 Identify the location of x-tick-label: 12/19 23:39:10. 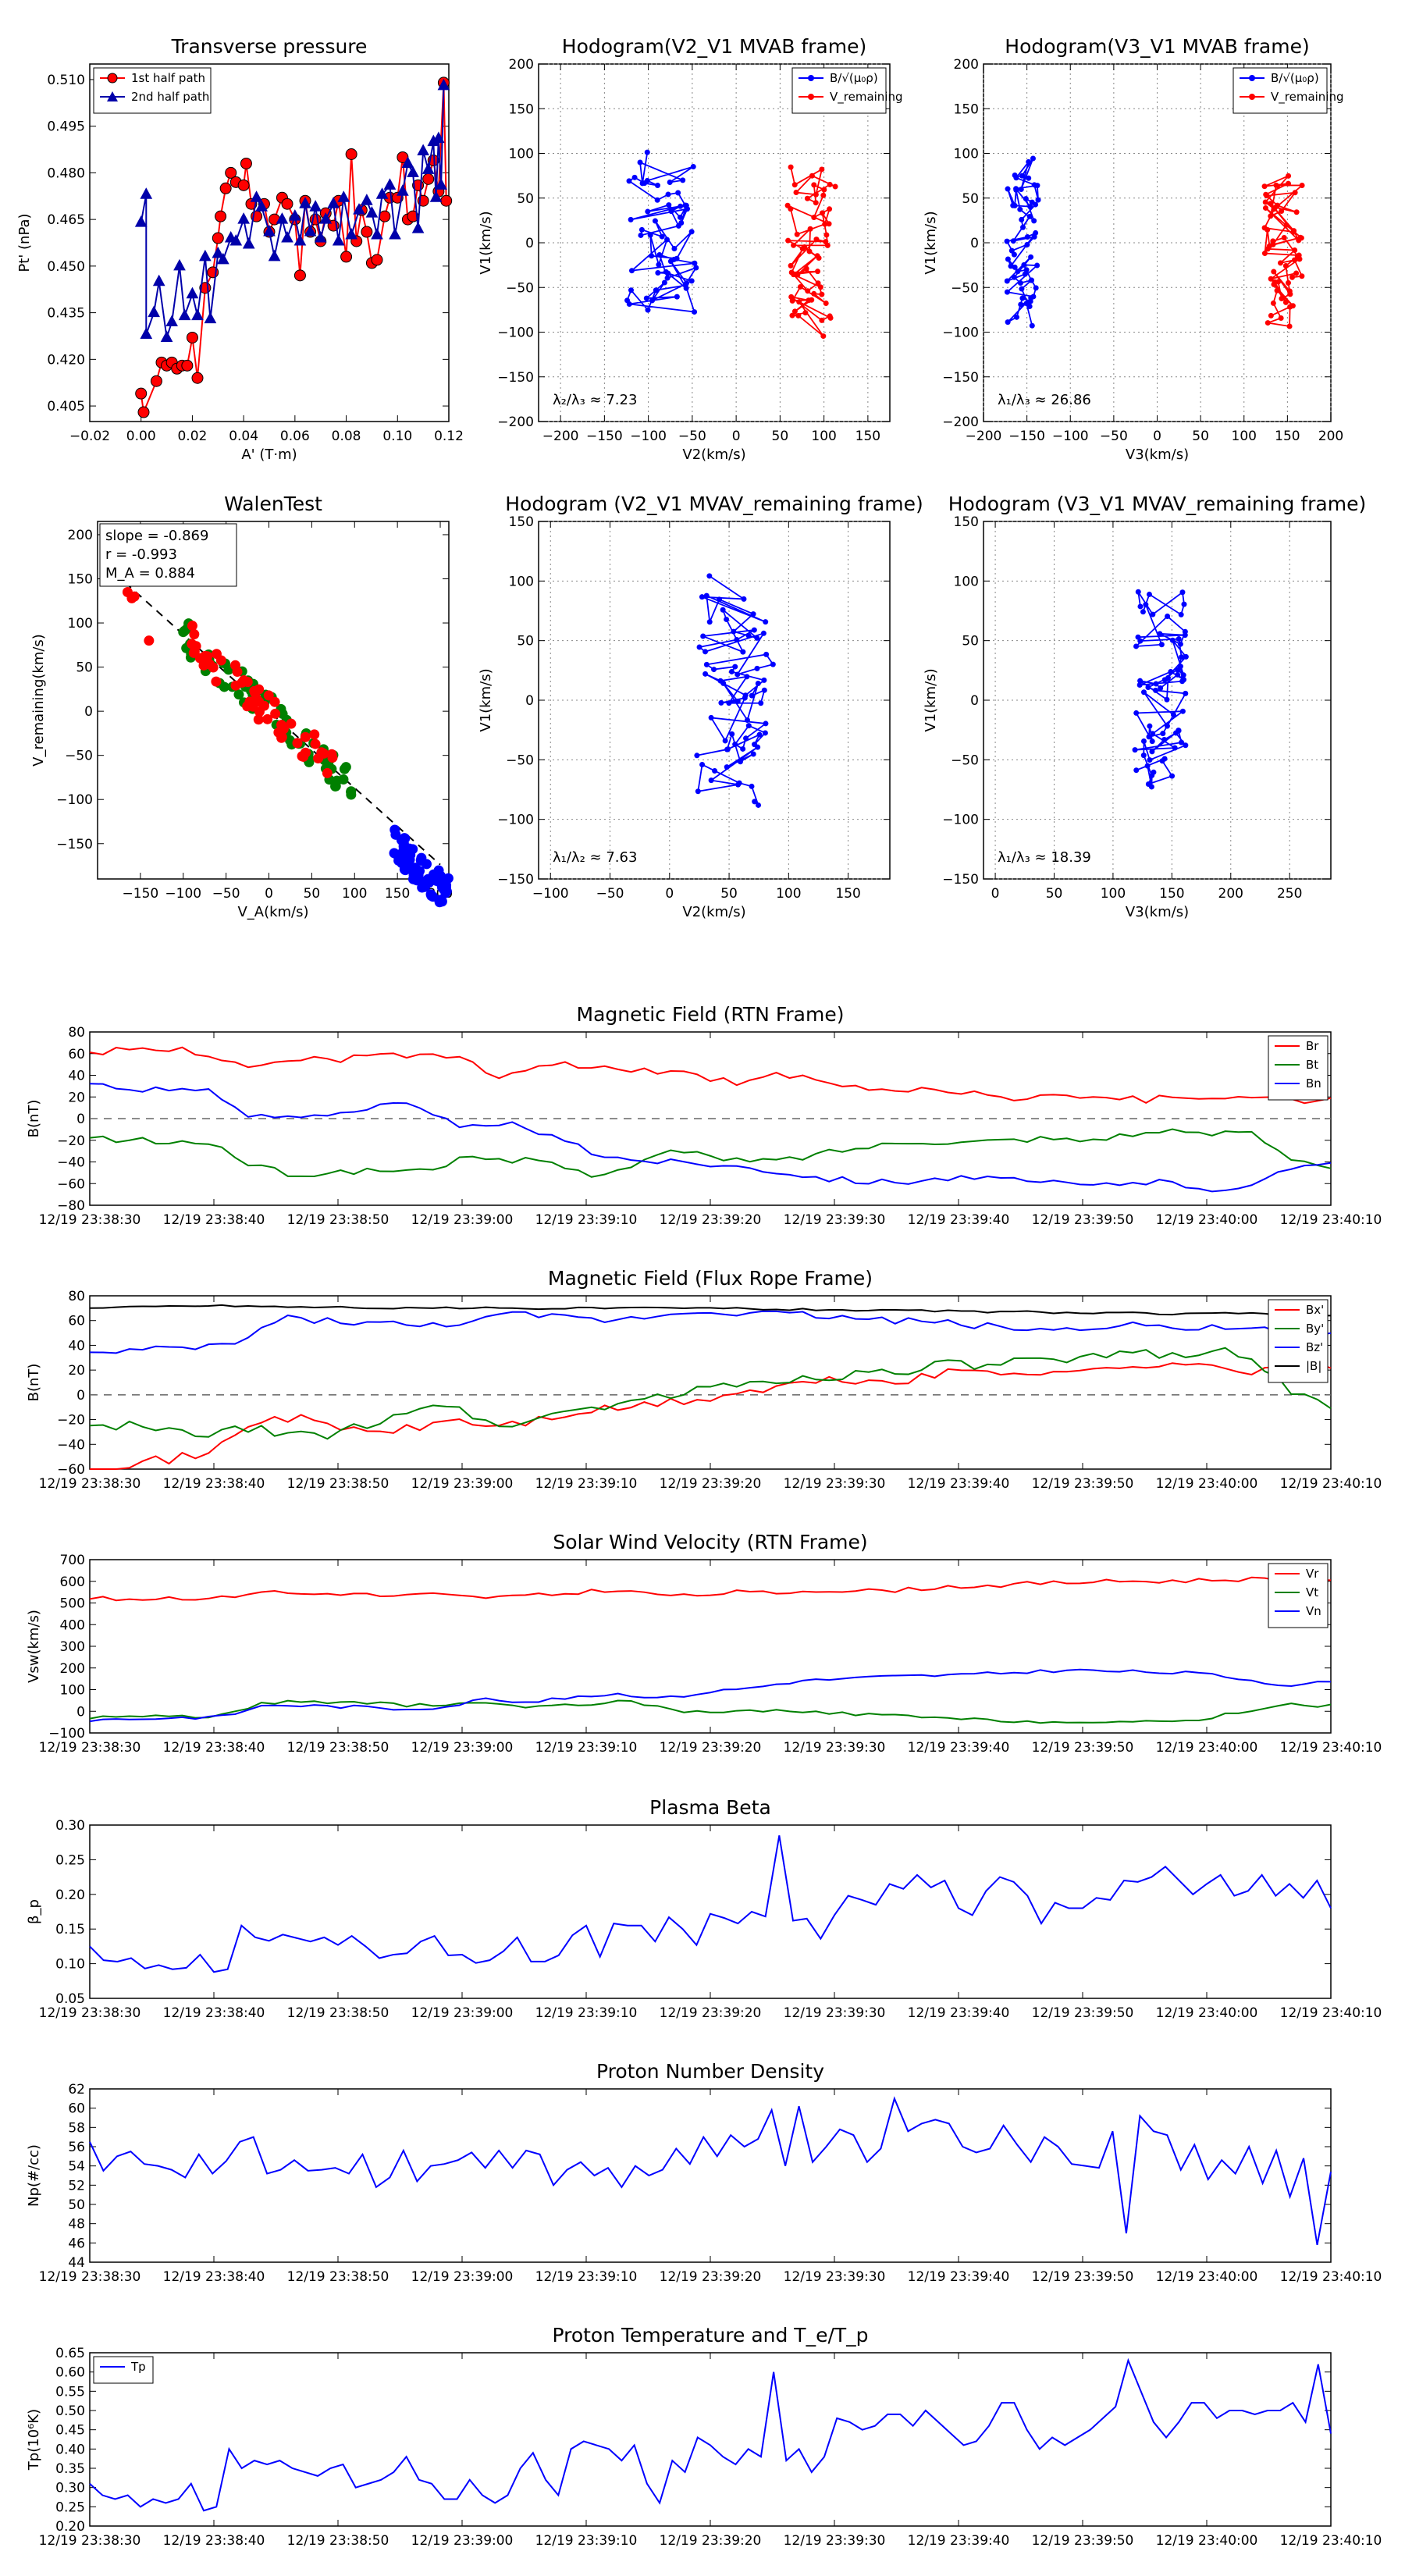
(586, 1748).